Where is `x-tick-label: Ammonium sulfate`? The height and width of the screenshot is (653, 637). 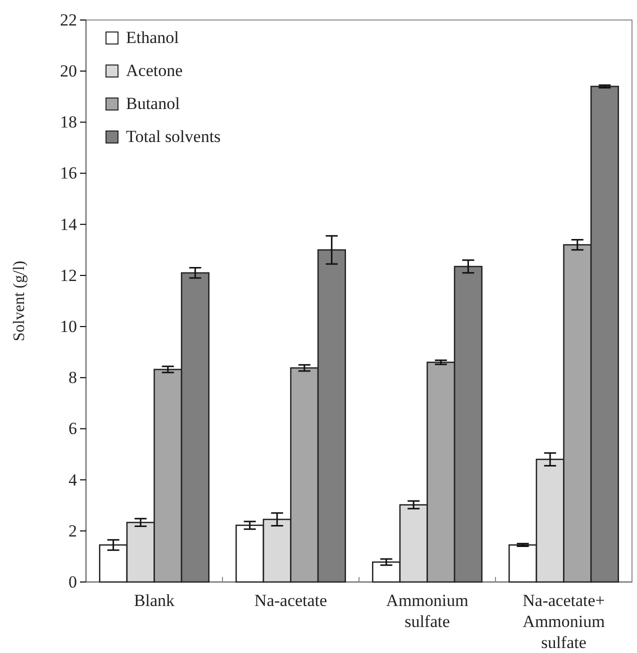 x-tick-label: Ammonium sulfate is located at coordinates (427, 611).